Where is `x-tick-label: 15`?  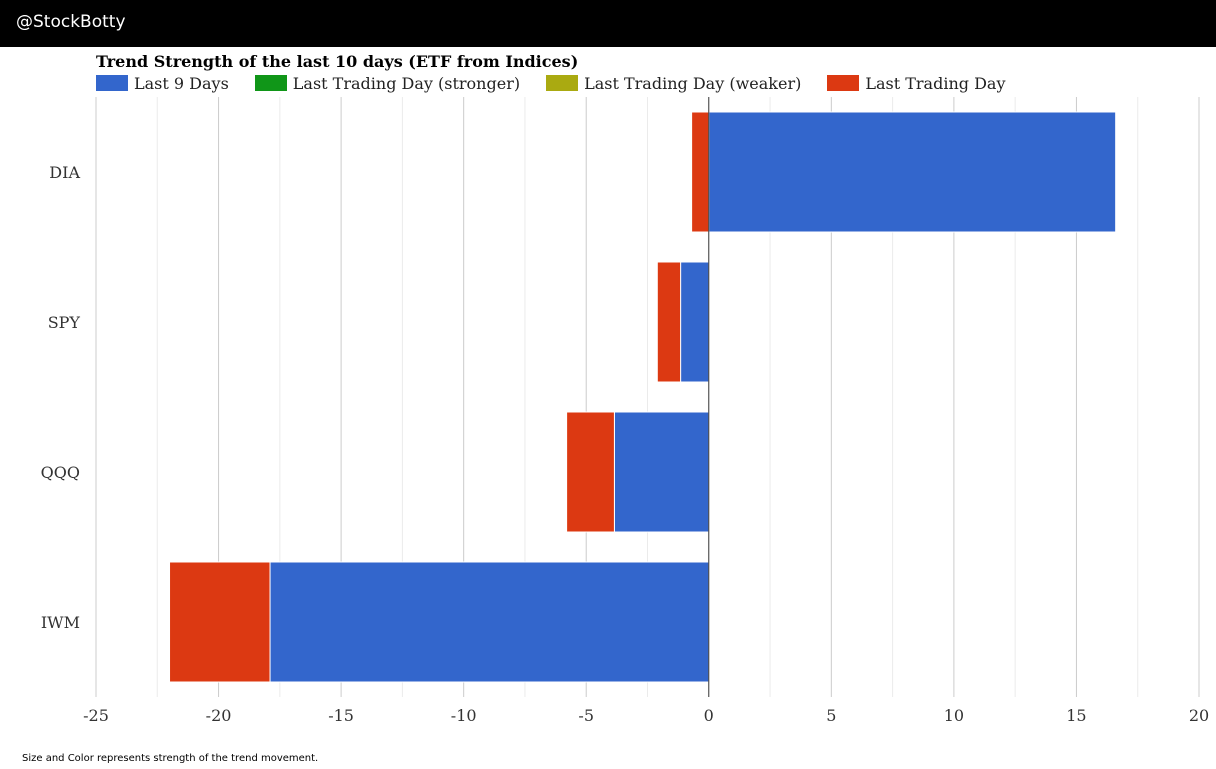 x-tick-label: 15 is located at coordinates (1076, 715).